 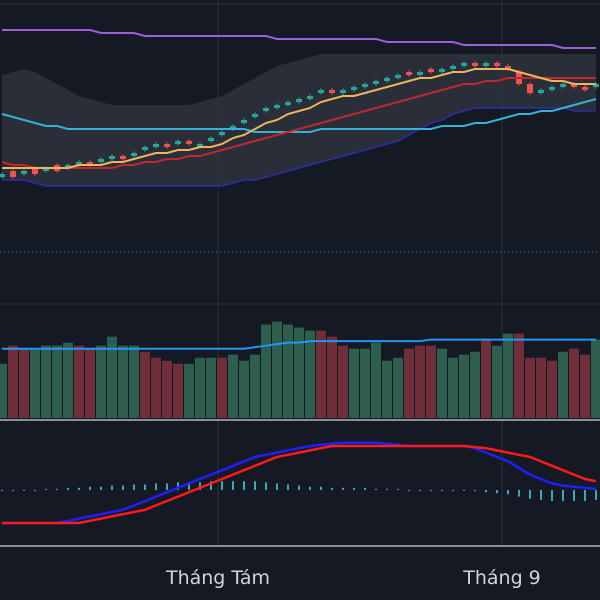 I want to click on macd-line, so click(x=299, y=483).